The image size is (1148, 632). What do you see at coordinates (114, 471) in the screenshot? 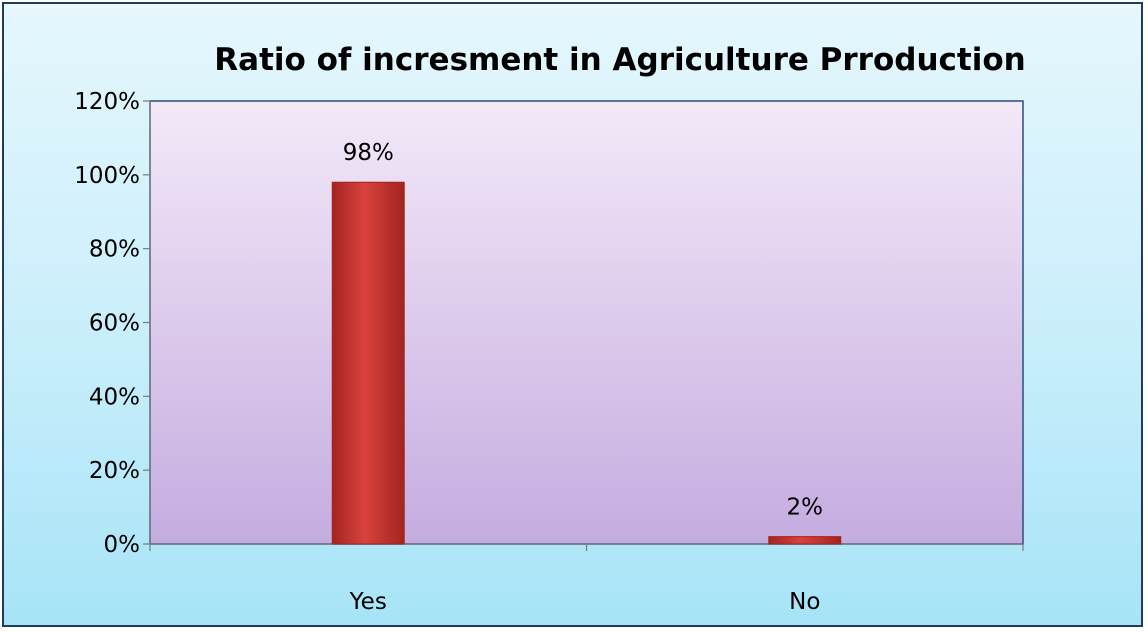
I see `y-tick-label: 20%` at bounding box center [114, 471].